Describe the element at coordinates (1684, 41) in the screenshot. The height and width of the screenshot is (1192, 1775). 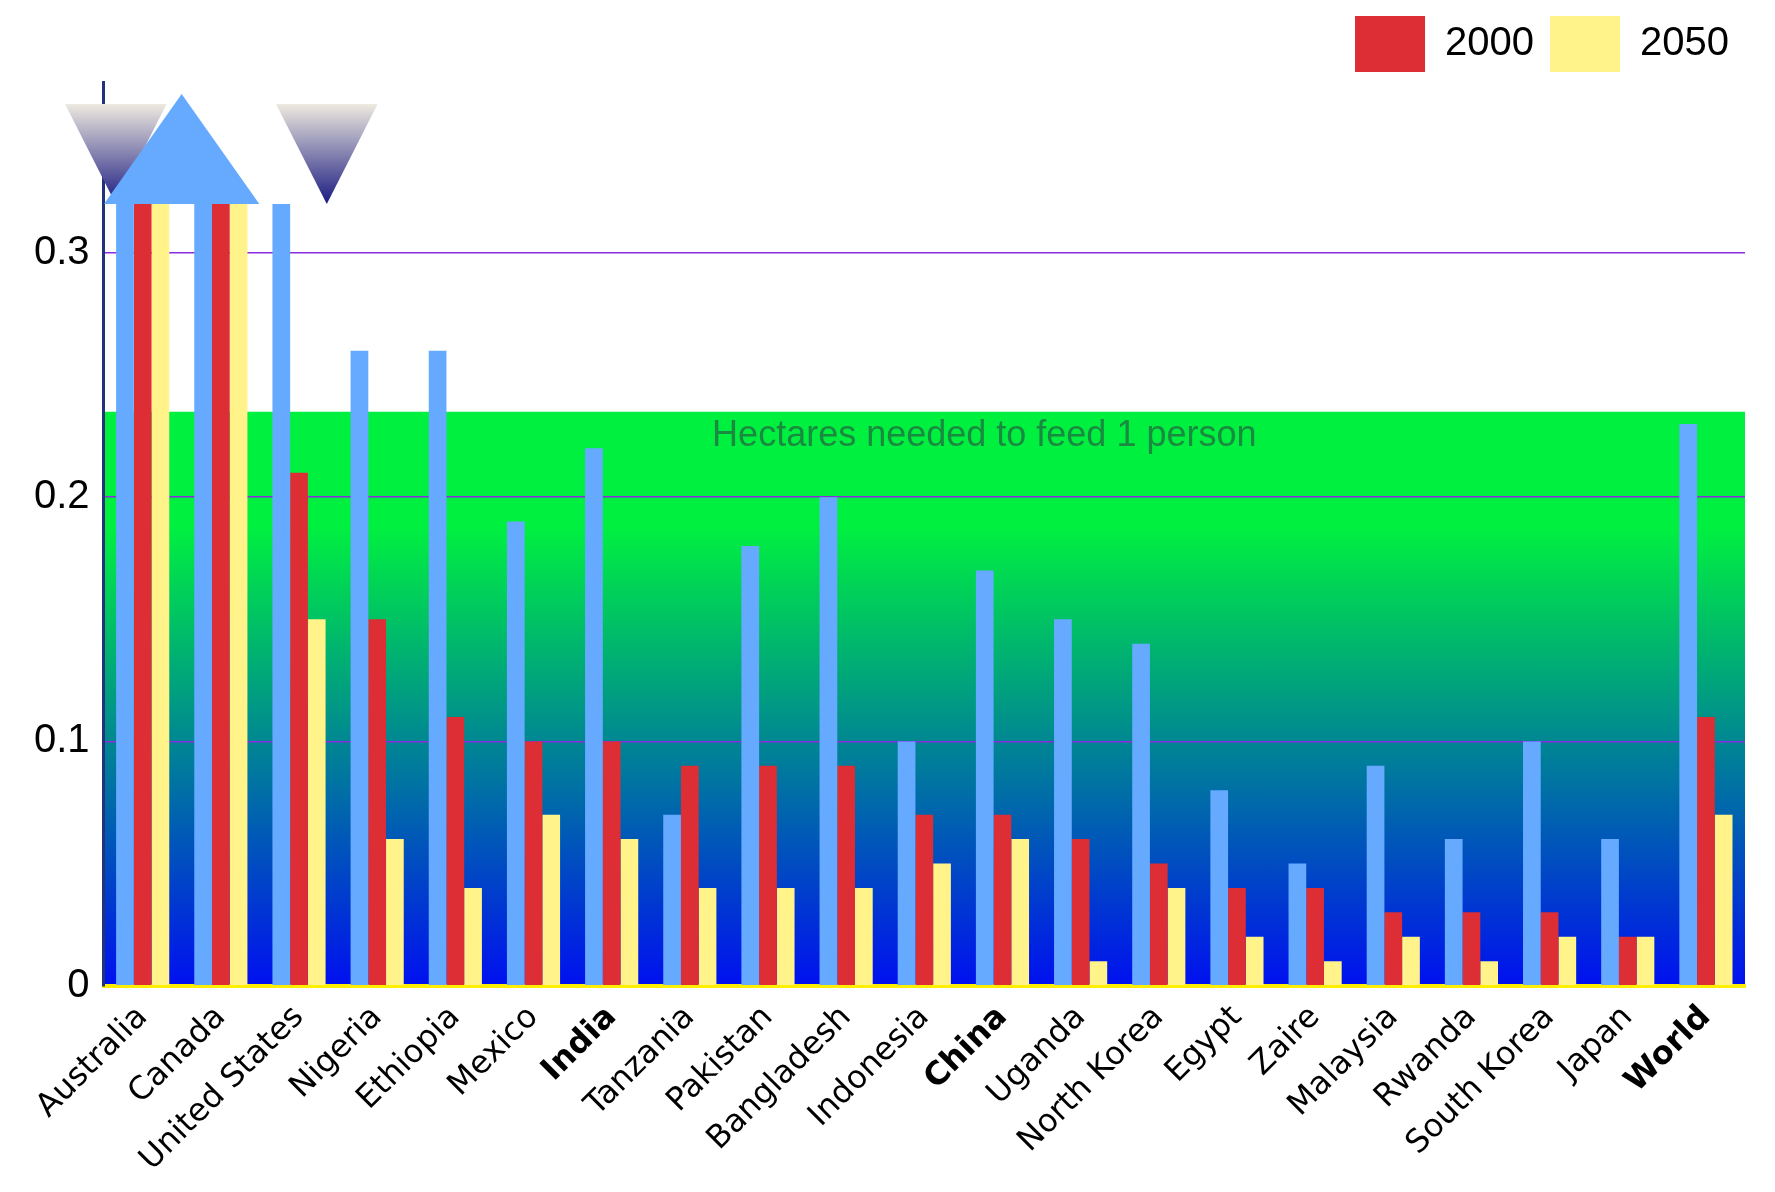
I see `legend-label: 2050` at that location.